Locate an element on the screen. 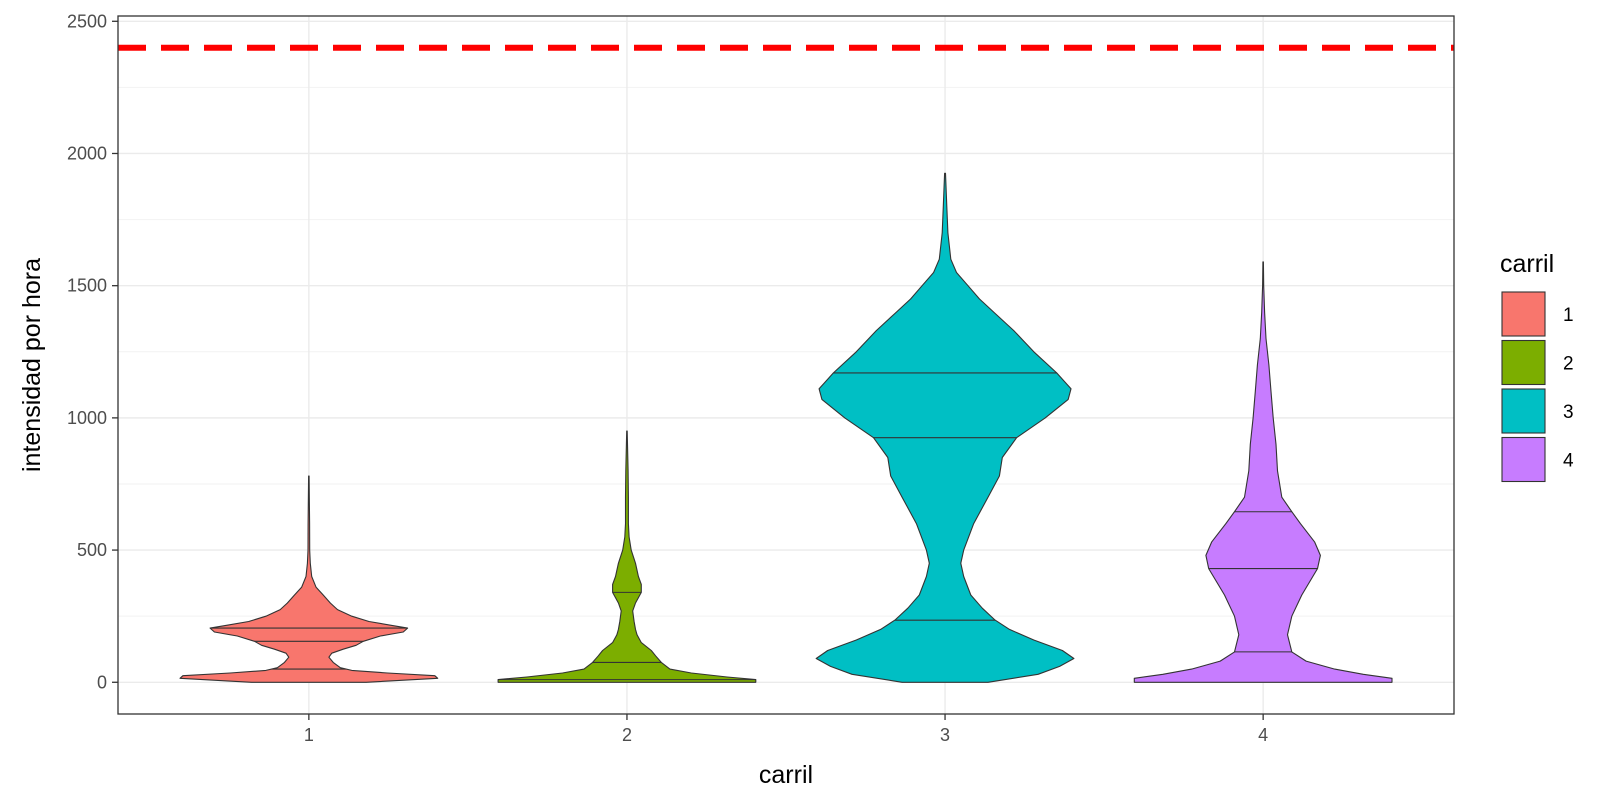 This screenshot has height=800, width=1600. x-tick-label: 2 is located at coordinates (627, 735).